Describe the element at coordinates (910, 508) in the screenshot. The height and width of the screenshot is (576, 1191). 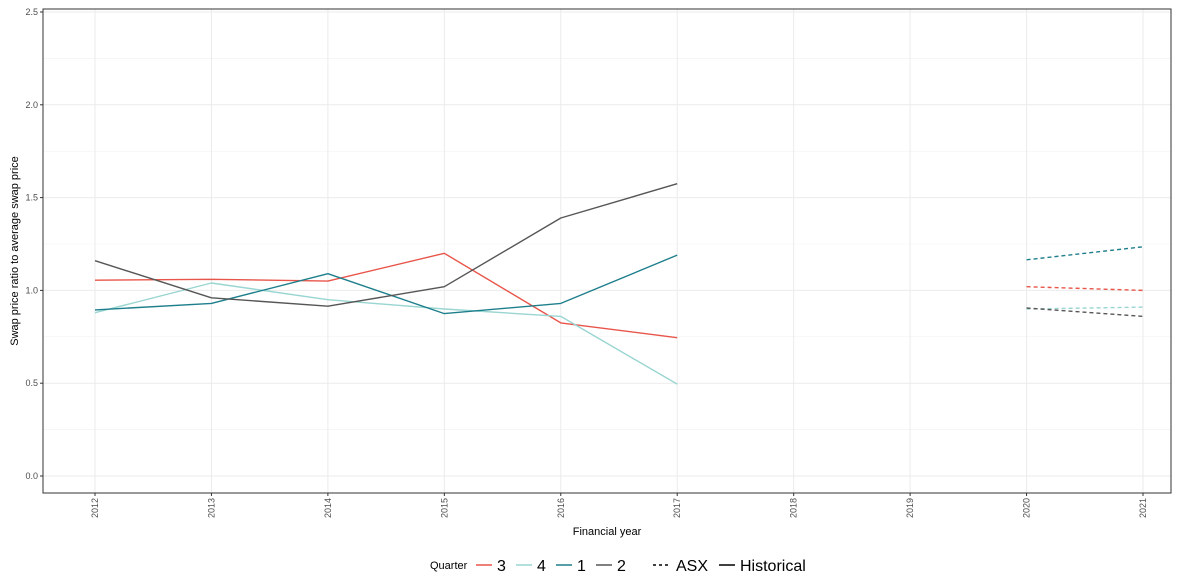
I see `x-tick-label: 2019` at that location.